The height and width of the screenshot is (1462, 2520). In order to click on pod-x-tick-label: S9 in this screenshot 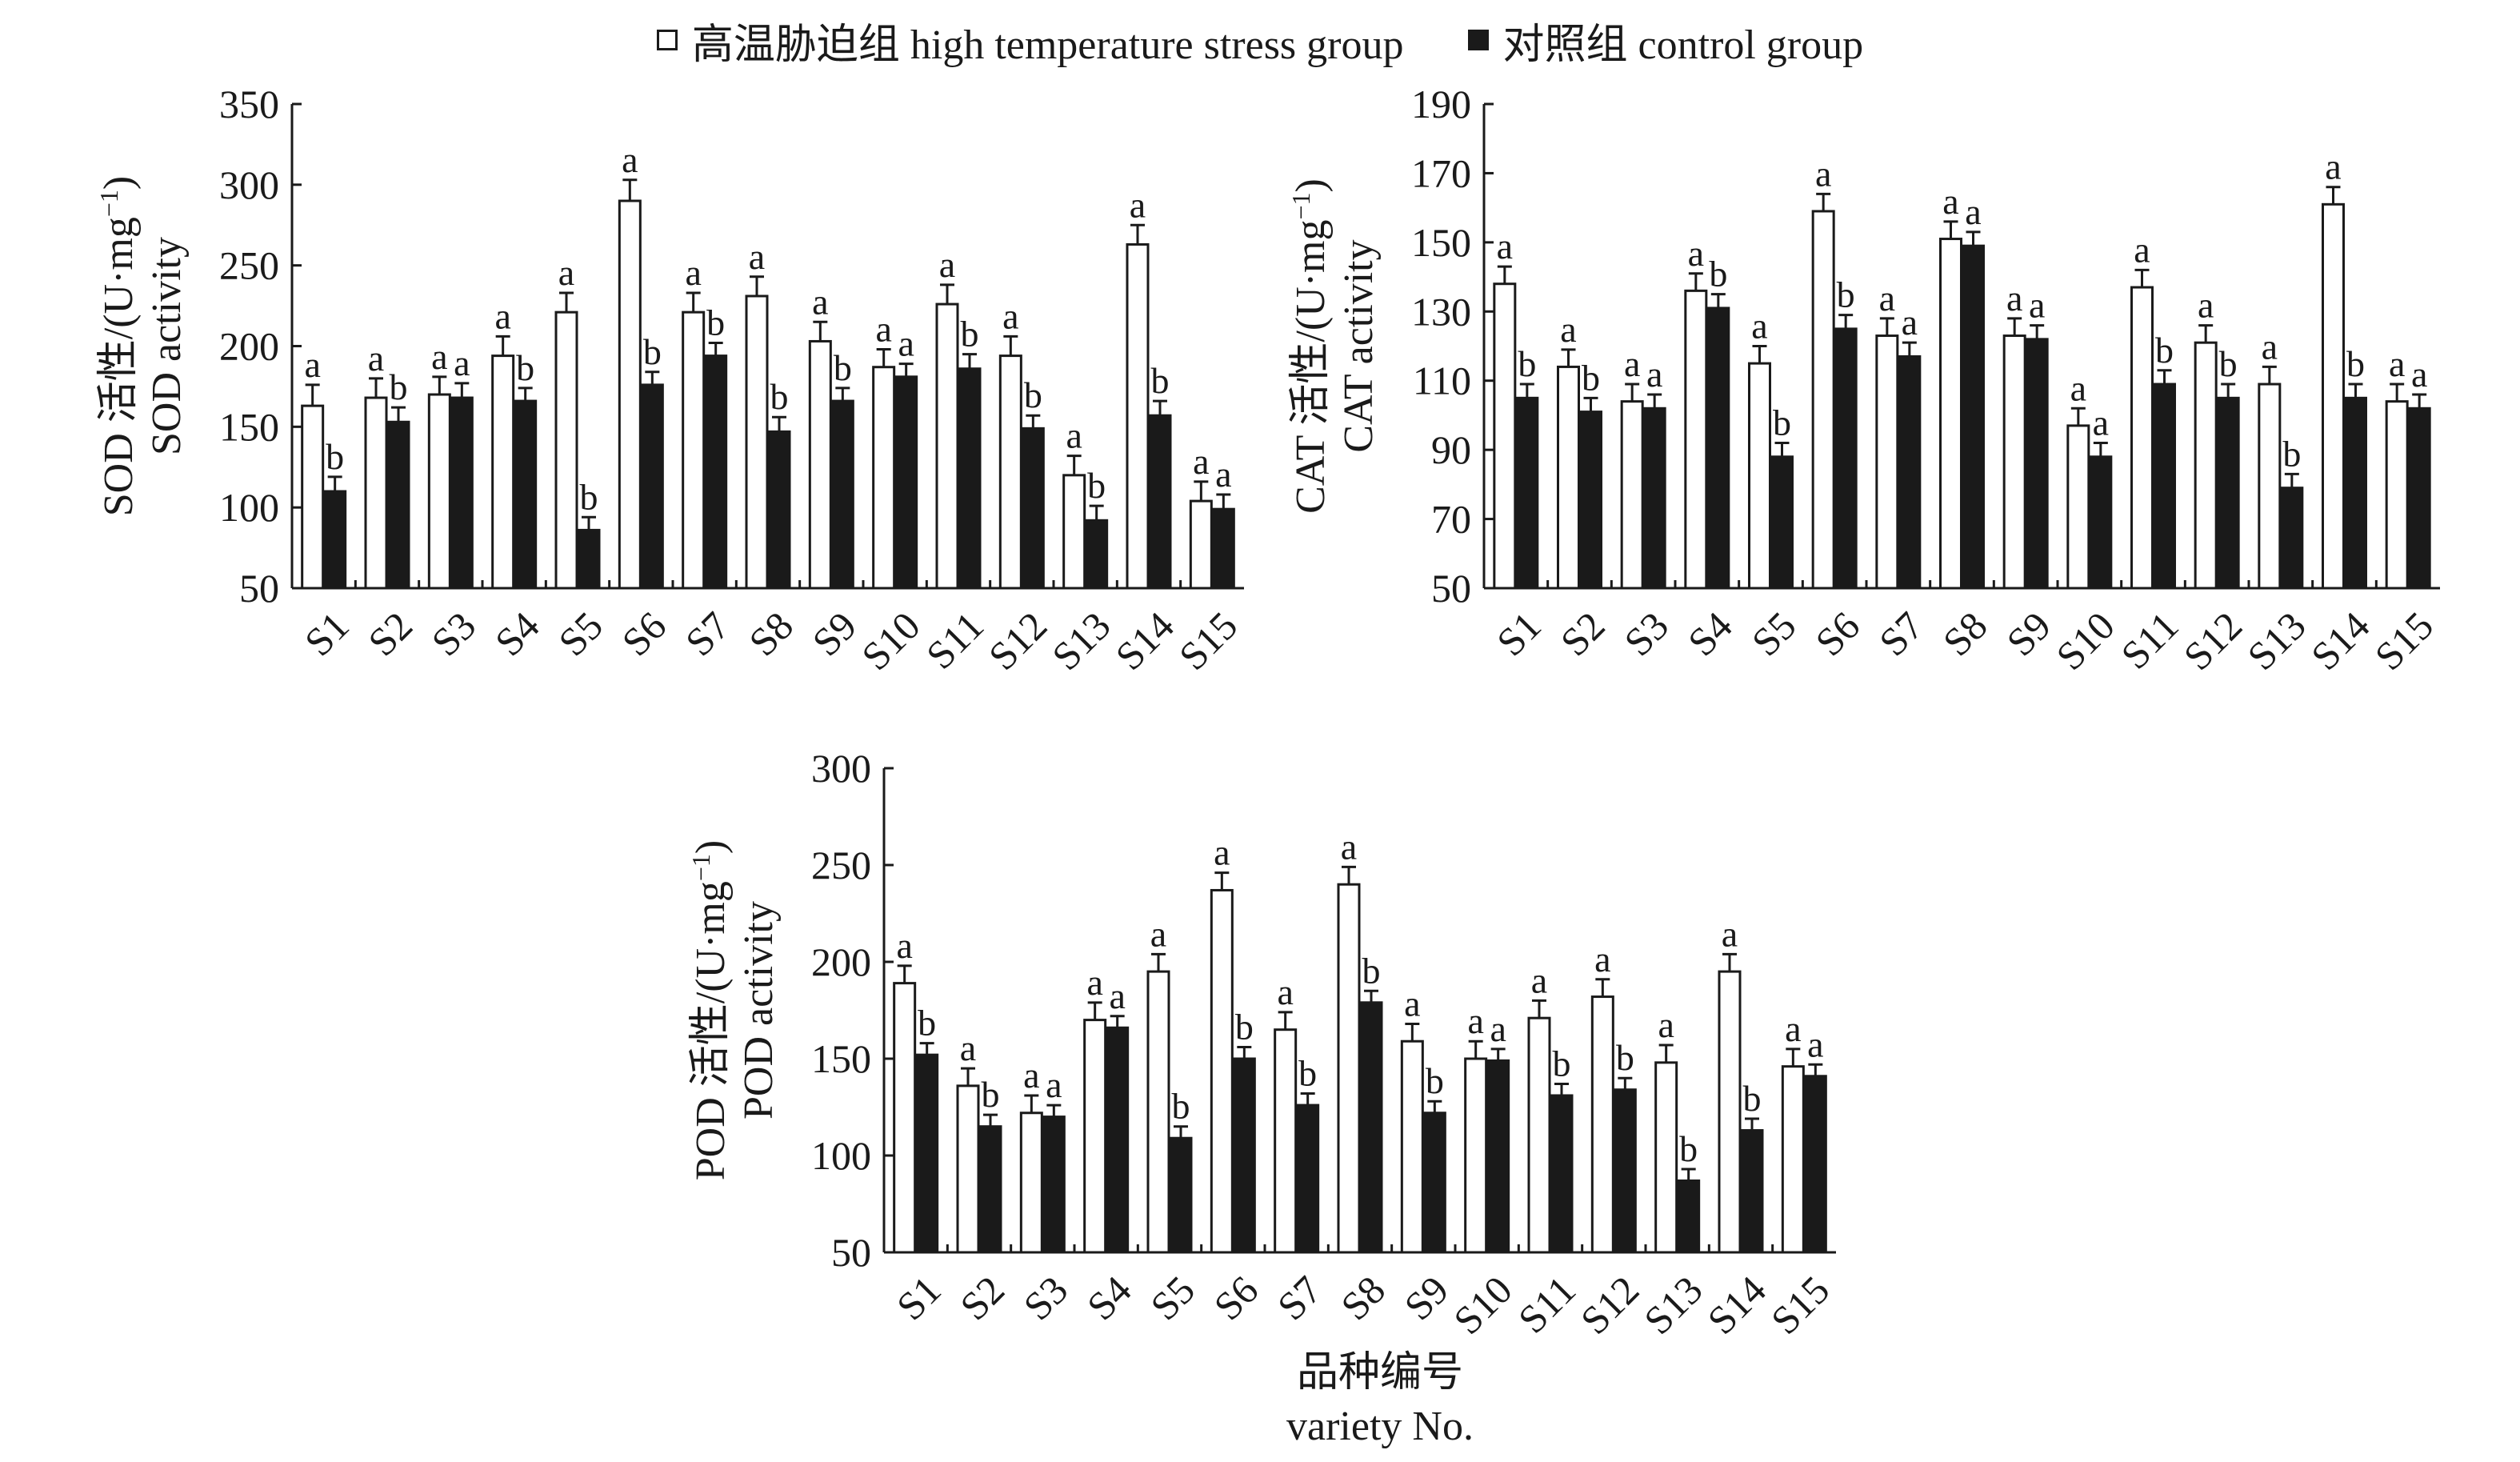, I will do `click(1426, 1297)`.